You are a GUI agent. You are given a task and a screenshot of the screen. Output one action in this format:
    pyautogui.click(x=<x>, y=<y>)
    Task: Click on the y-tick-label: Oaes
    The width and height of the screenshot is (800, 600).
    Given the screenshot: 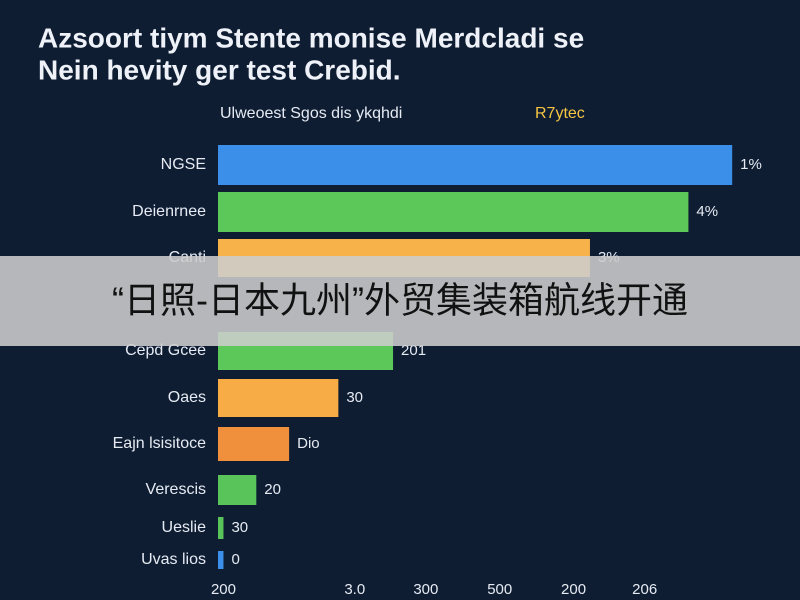 What is the action you would take?
    pyautogui.click(x=187, y=397)
    